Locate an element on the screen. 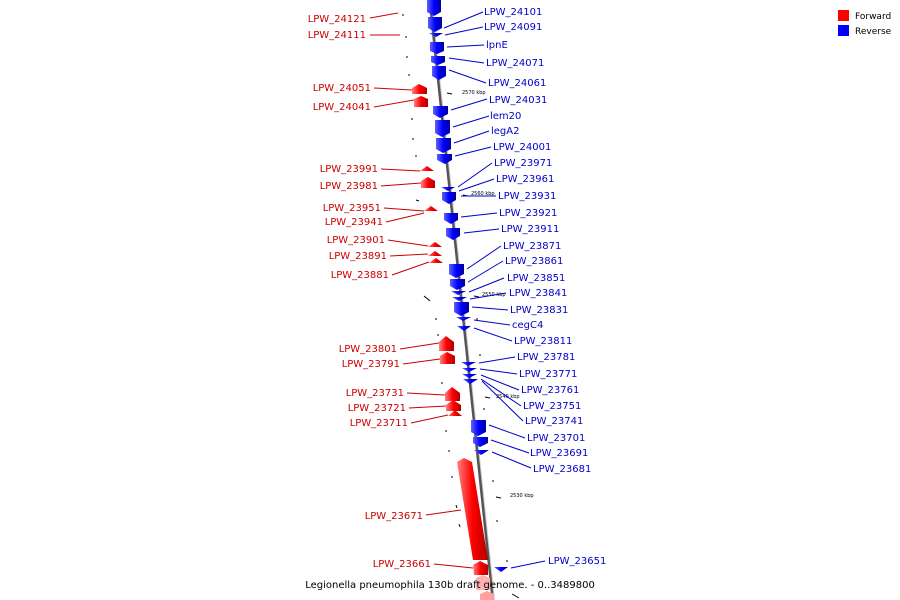 Image resolution: width=900 pixels, height=600 pixels. gene-label-forward: LPW_23731 is located at coordinates (375, 393).